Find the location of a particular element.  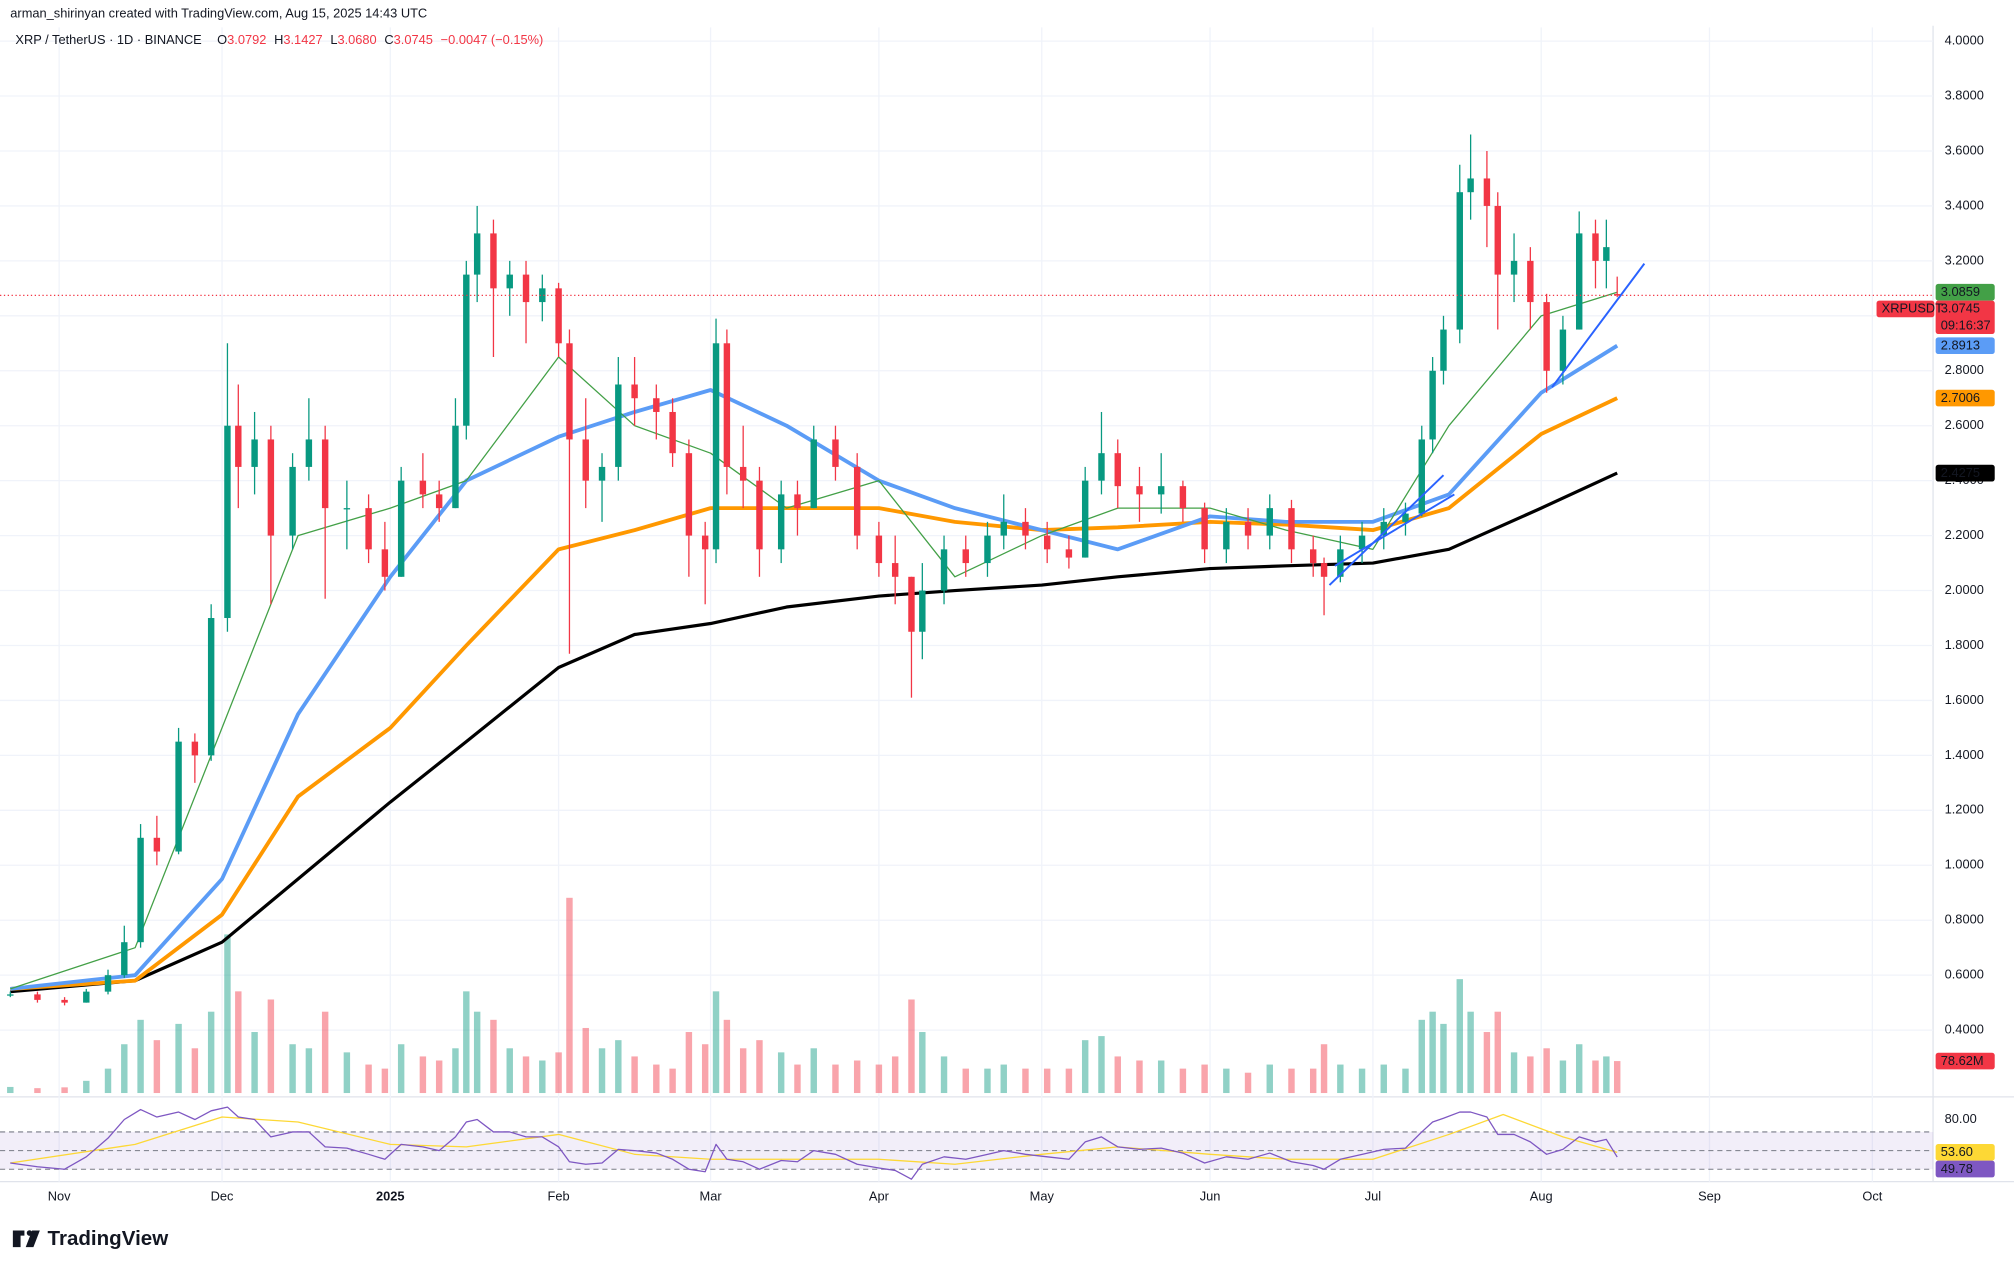

price-tag-label: 2.8913 is located at coordinates (1960, 344).